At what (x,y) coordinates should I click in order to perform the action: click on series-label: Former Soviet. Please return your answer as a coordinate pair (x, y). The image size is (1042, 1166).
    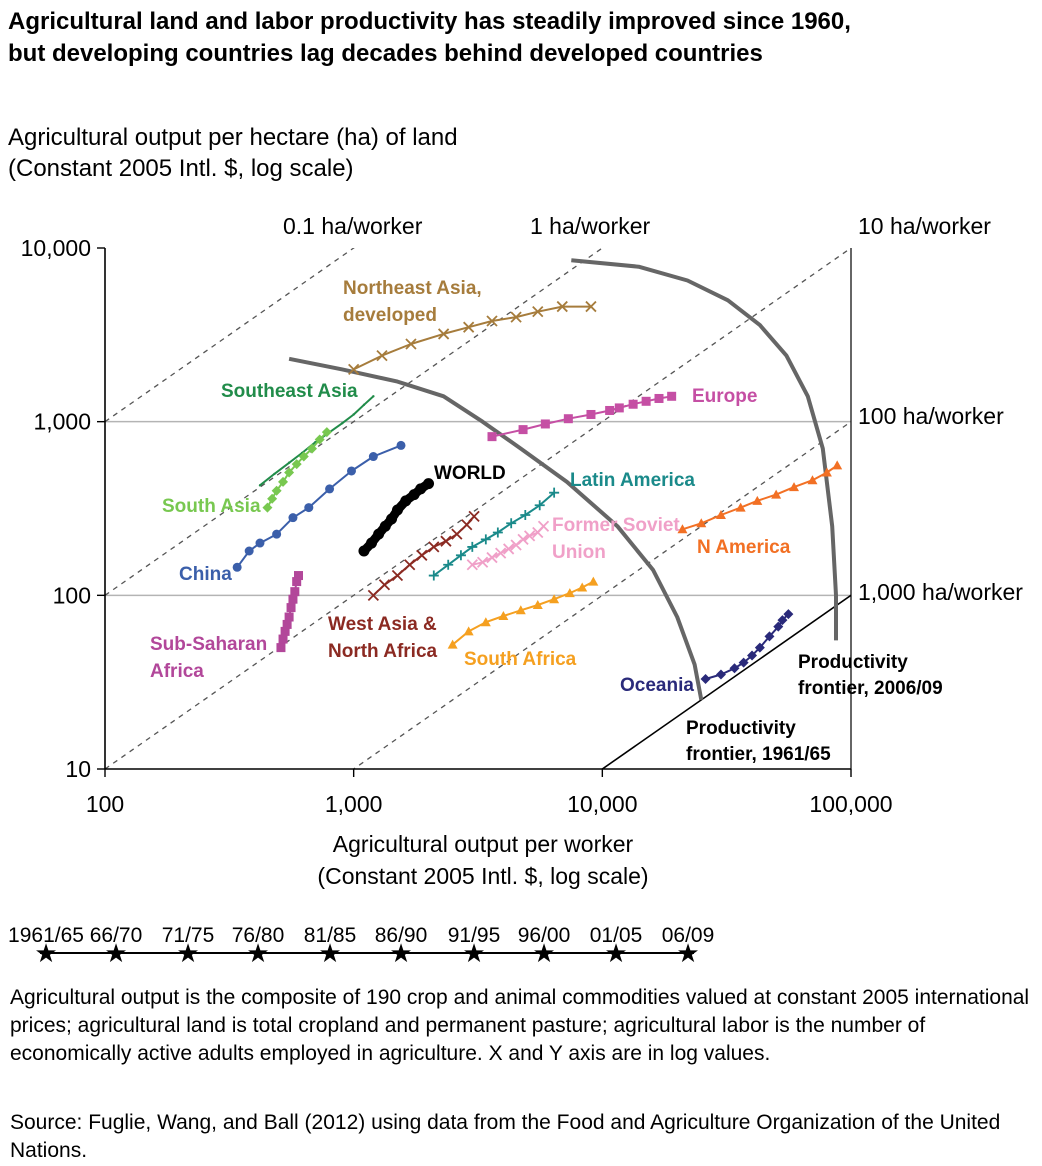
    Looking at the image, I should click on (616, 525).